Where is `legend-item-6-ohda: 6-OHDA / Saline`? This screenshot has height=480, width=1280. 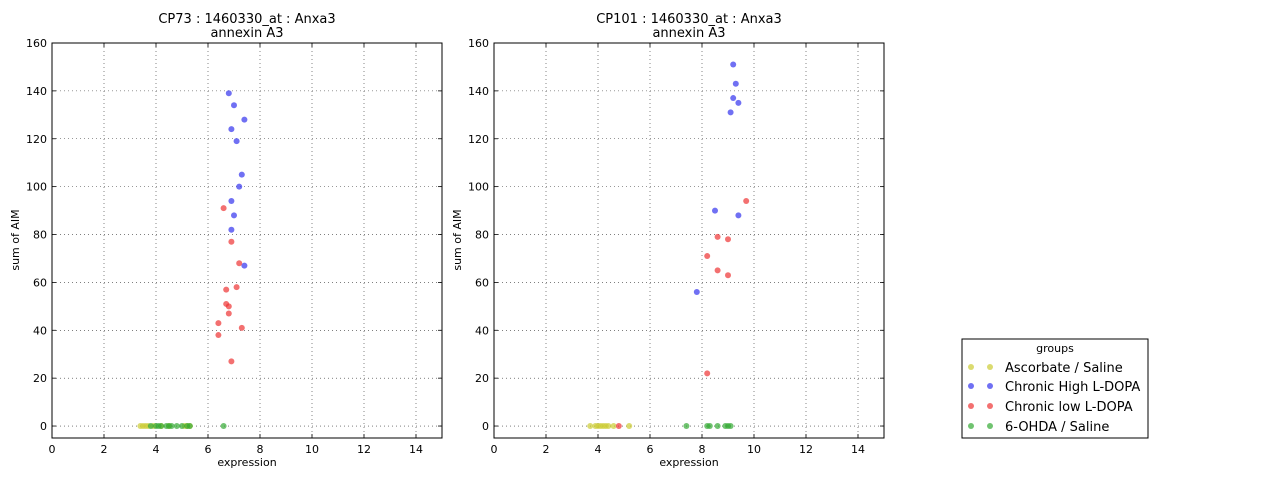
legend-item-6-ohda: 6-OHDA / Saline is located at coordinates (1038, 427).